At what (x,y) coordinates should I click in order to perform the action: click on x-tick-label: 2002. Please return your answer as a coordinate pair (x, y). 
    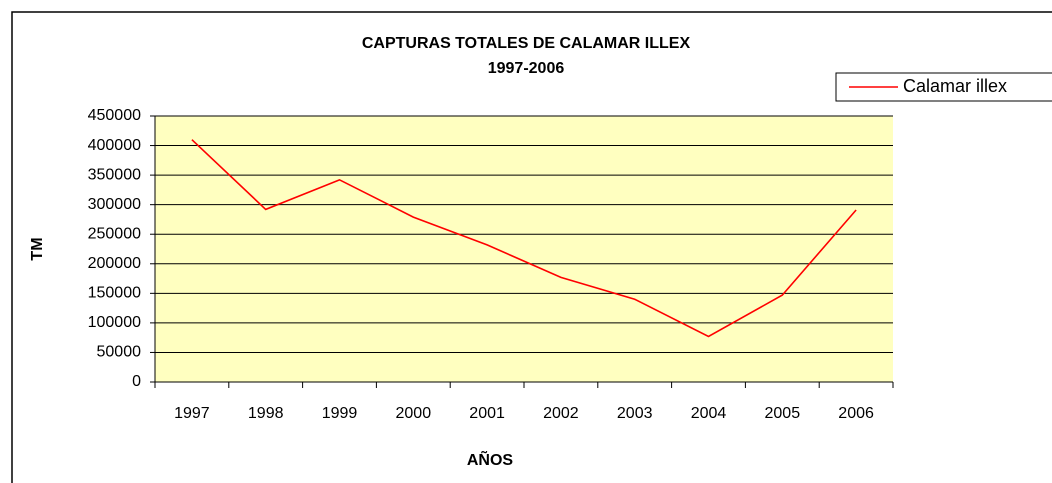
    Looking at the image, I should click on (561, 413).